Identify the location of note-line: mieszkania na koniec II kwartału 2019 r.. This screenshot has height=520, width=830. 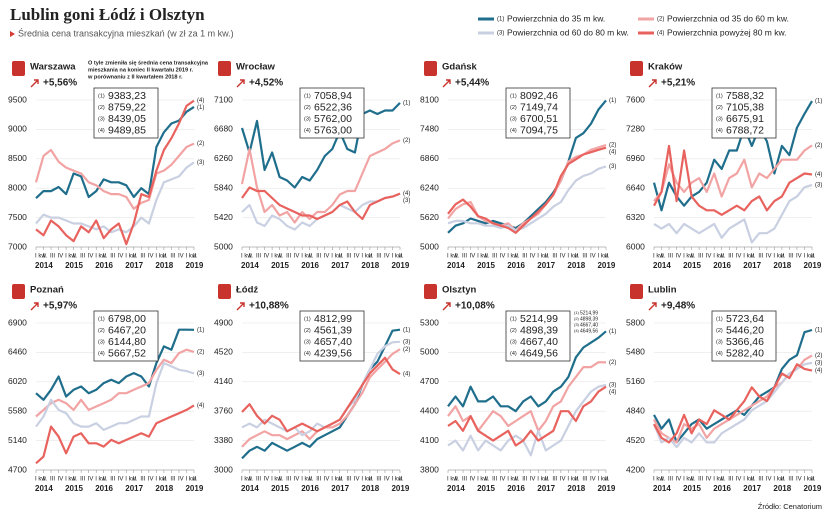
(141, 70).